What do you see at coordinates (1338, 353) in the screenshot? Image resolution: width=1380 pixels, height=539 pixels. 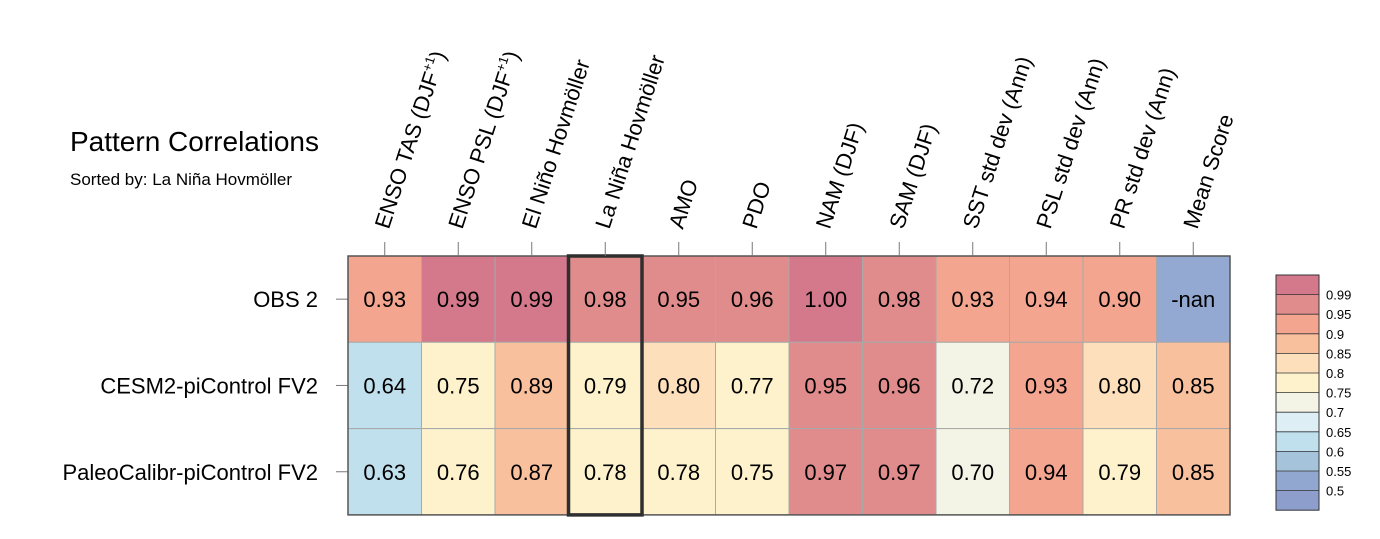 I see `colorbar-label: 0.85` at bounding box center [1338, 353].